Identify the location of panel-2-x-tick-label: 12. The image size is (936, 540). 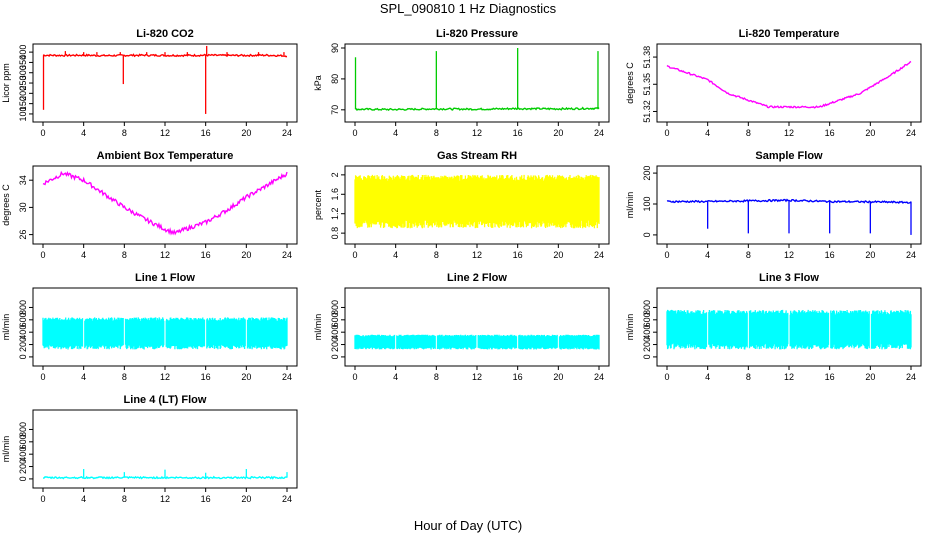
(477, 133).